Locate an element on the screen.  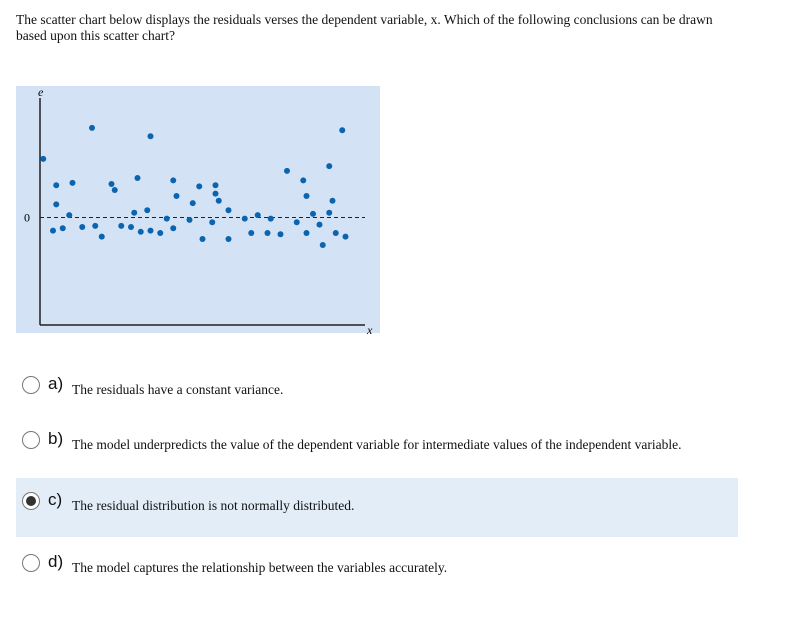
option-letter: b) is located at coordinates (56, 438).